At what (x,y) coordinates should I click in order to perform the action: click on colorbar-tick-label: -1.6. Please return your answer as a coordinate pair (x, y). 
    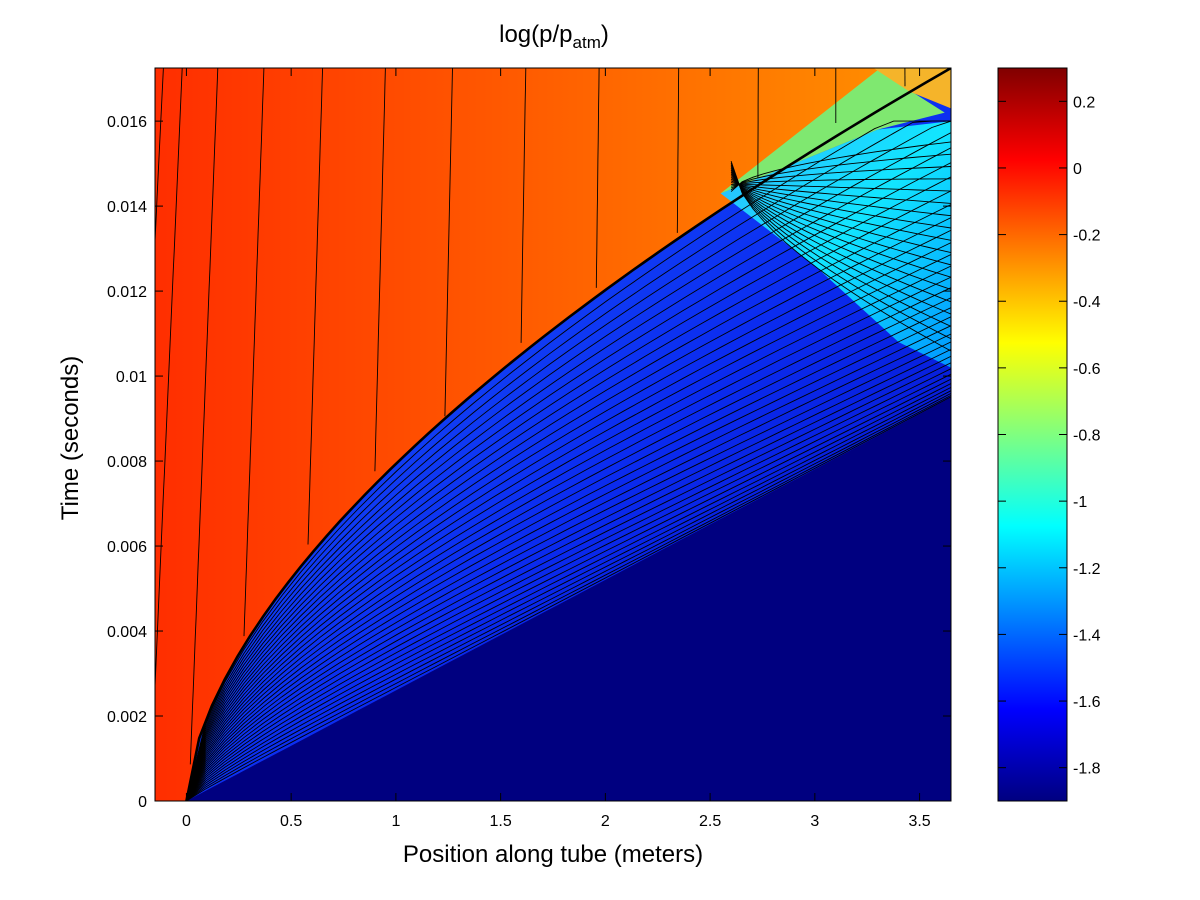
    Looking at the image, I should click on (1087, 702).